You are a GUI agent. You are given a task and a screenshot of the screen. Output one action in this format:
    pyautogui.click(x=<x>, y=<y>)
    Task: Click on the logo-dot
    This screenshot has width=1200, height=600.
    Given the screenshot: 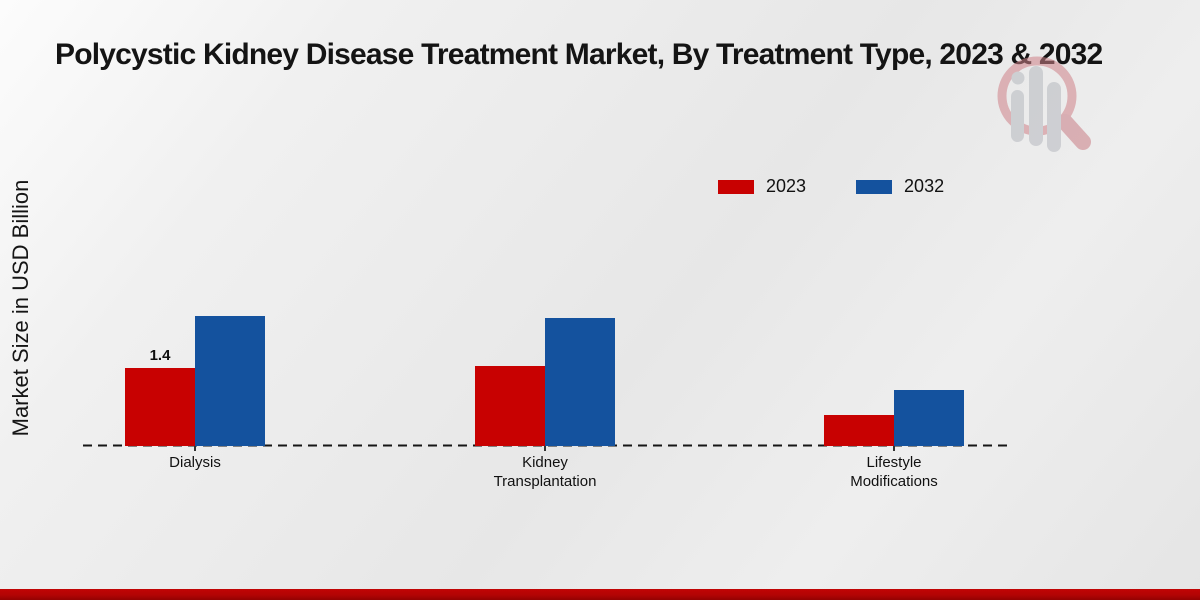 What is the action you would take?
    pyautogui.click(x=1018, y=78)
    